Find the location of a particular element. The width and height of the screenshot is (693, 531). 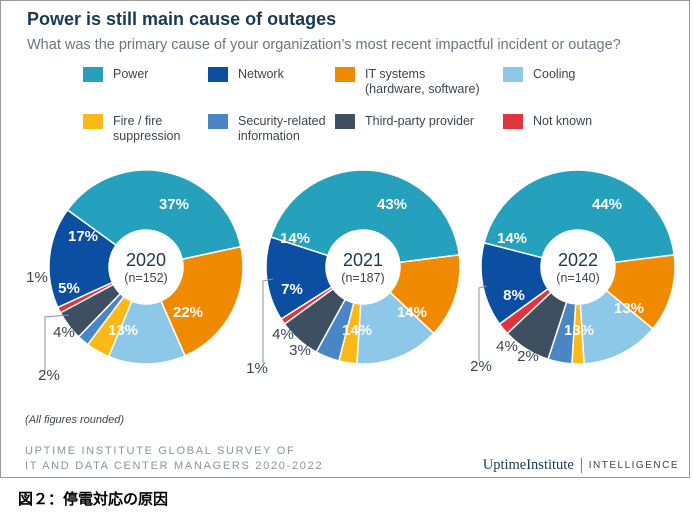

center-sample-size: (n=187) is located at coordinates (362, 278).